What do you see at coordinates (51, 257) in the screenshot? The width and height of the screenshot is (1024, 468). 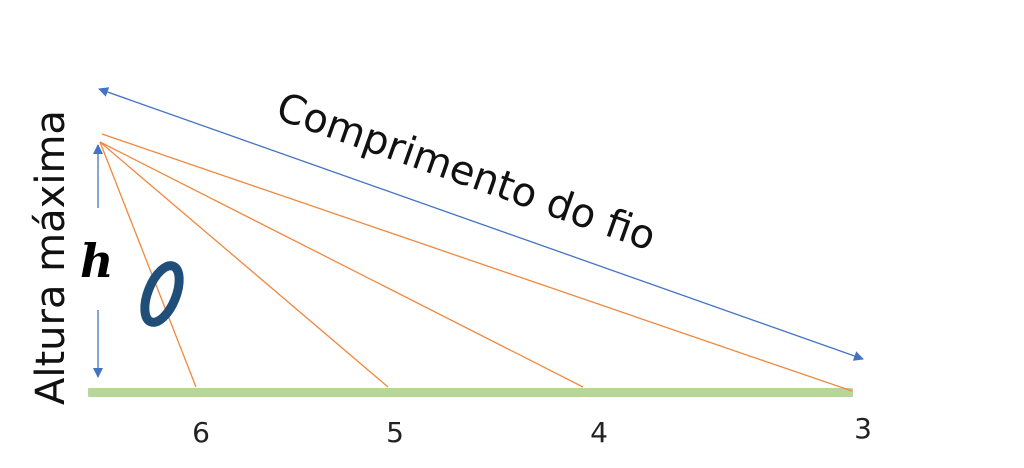 I see `max-height-label: Altura máxima` at bounding box center [51, 257].